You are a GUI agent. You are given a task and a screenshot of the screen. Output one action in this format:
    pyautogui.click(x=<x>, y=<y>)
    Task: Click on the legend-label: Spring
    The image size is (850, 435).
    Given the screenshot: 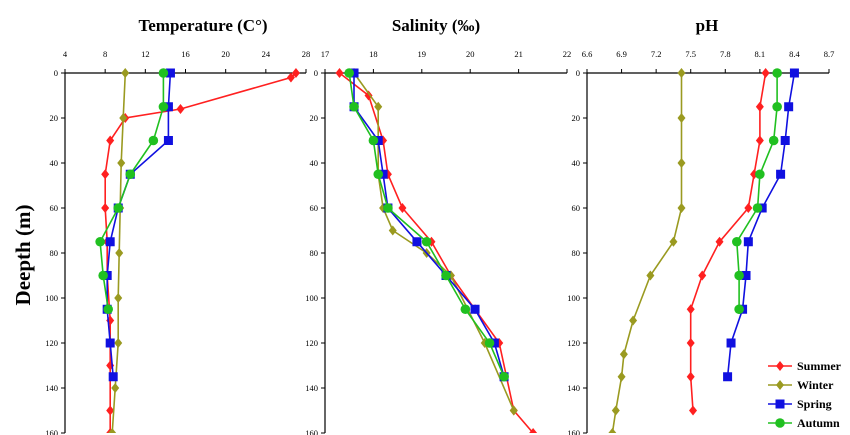 What is the action you would take?
    pyautogui.click(x=814, y=404)
    